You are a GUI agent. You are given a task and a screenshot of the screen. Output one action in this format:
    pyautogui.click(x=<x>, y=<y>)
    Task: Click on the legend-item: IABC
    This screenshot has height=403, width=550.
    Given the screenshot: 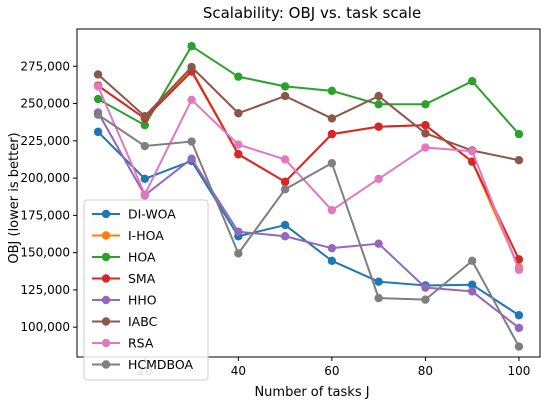 What is the action you would take?
    pyautogui.click(x=125, y=321)
    